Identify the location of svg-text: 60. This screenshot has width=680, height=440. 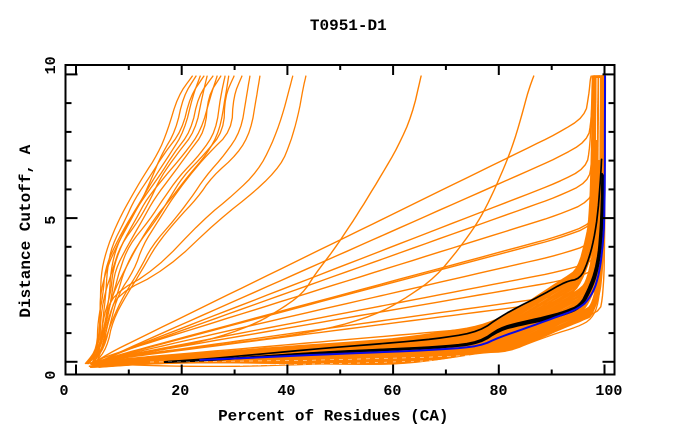
(392, 391).